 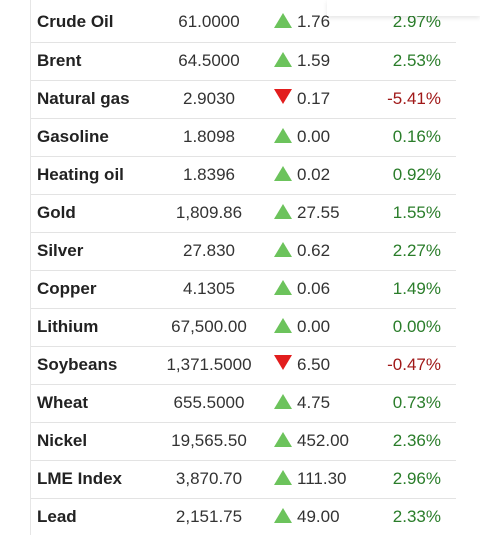 What do you see at coordinates (417, 137) in the screenshot?
I see `commodity-percent-change: 0.16%` at bounding box center [417, 137].